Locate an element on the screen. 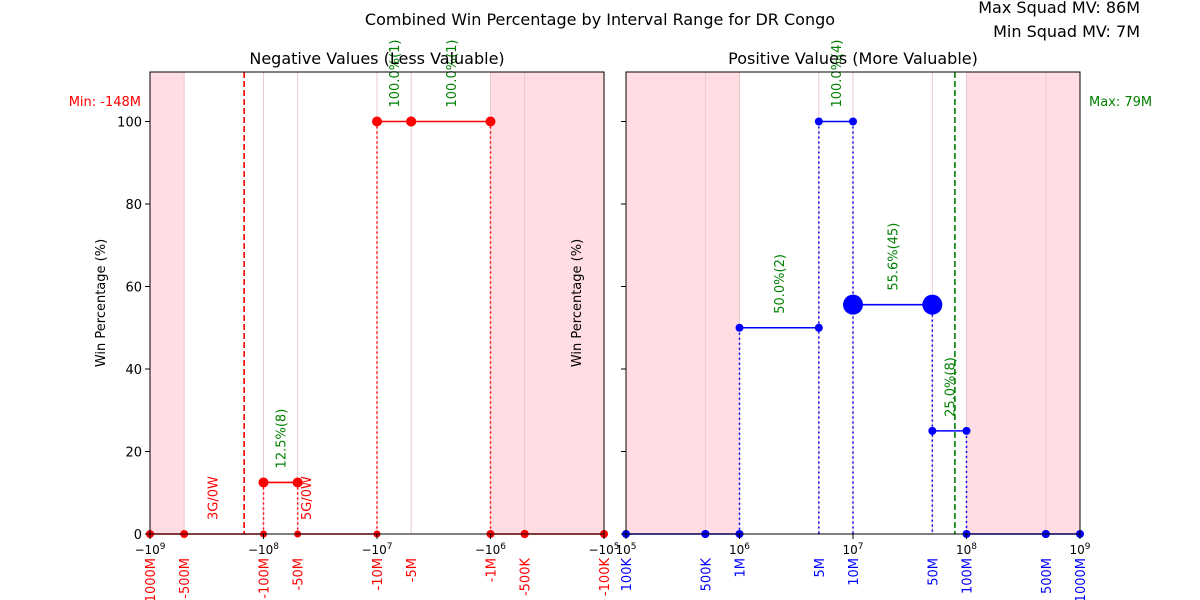 This screenshot has height=600, width=1200. reference-line-label: Max: 79M is located at coordinates (1120, 102).